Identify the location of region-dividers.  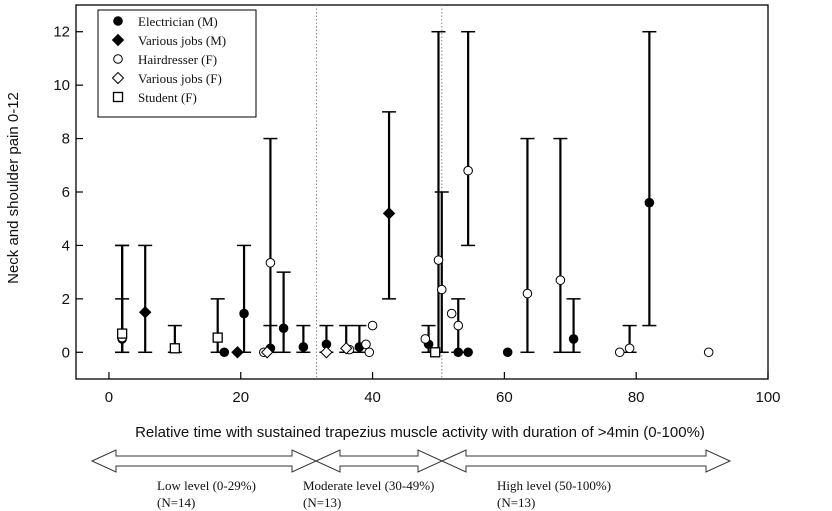
(379, 192).